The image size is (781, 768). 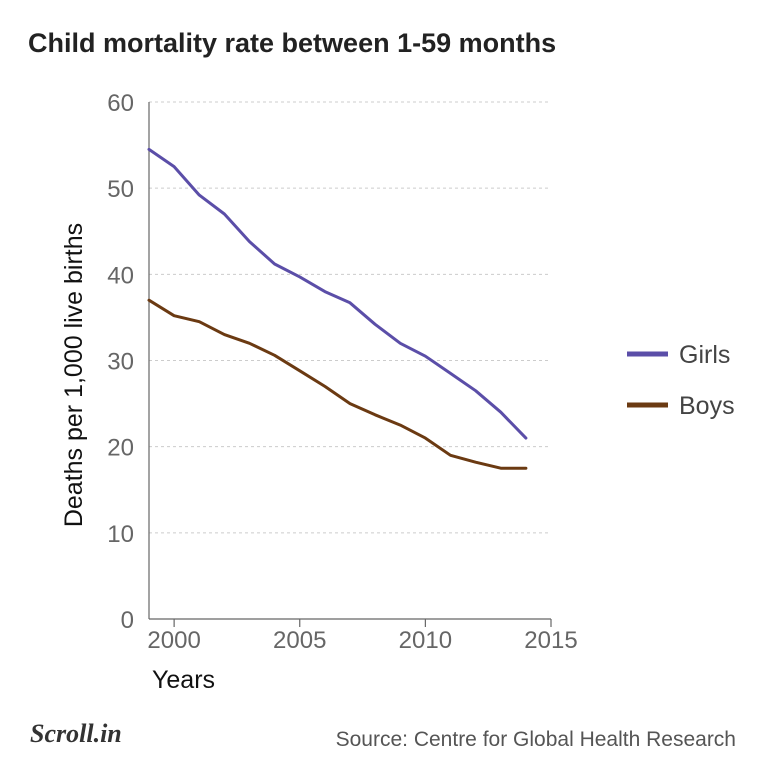 I want to click on y-tick-label: 40, so click(x=120, y=275).